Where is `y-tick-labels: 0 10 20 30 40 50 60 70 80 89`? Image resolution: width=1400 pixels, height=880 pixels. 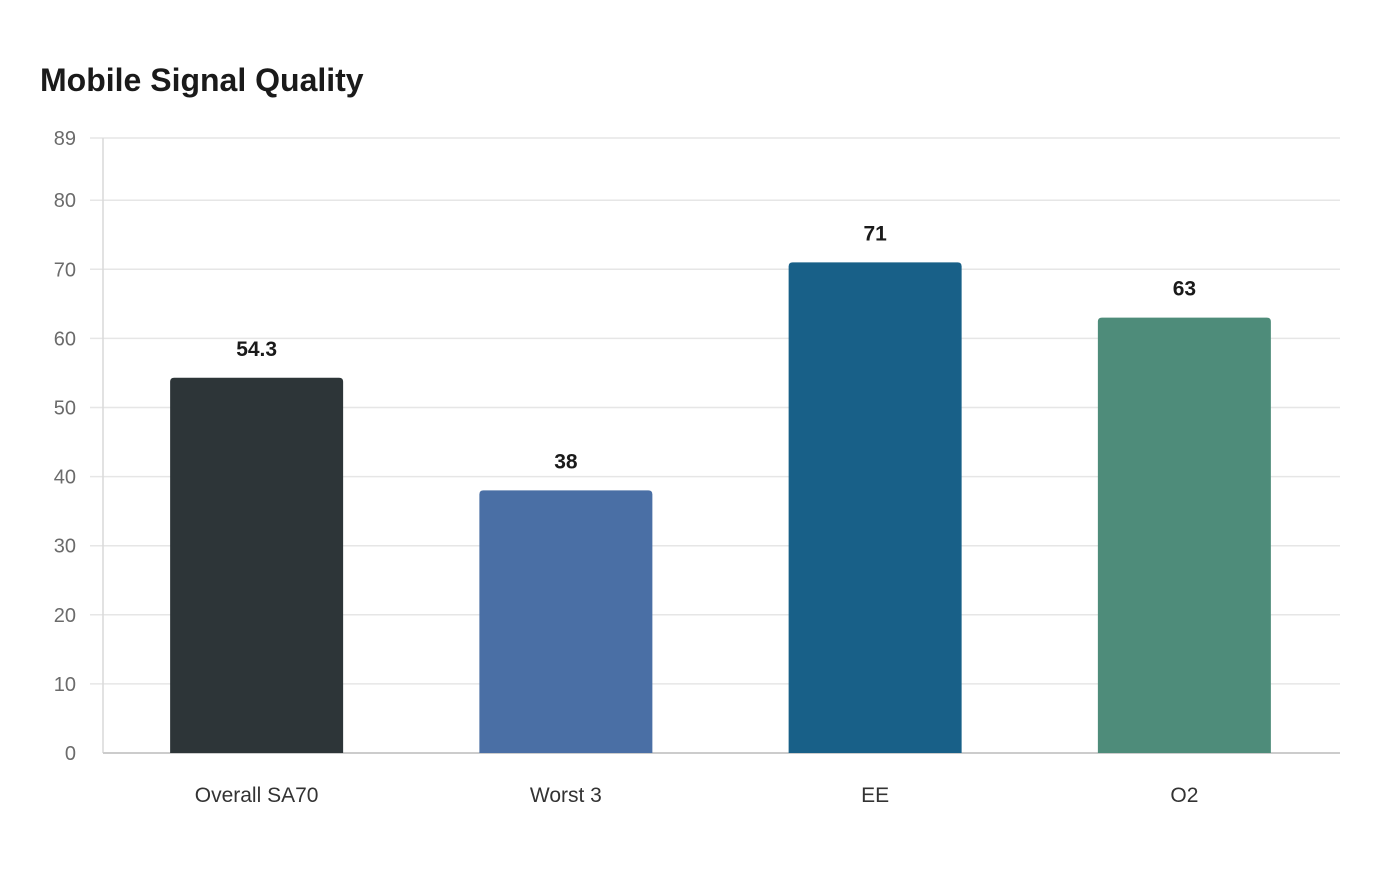 y-tick-labels: 0 10 20 30 40 50 60 70 80 89 is located at coordinates (65, 446).